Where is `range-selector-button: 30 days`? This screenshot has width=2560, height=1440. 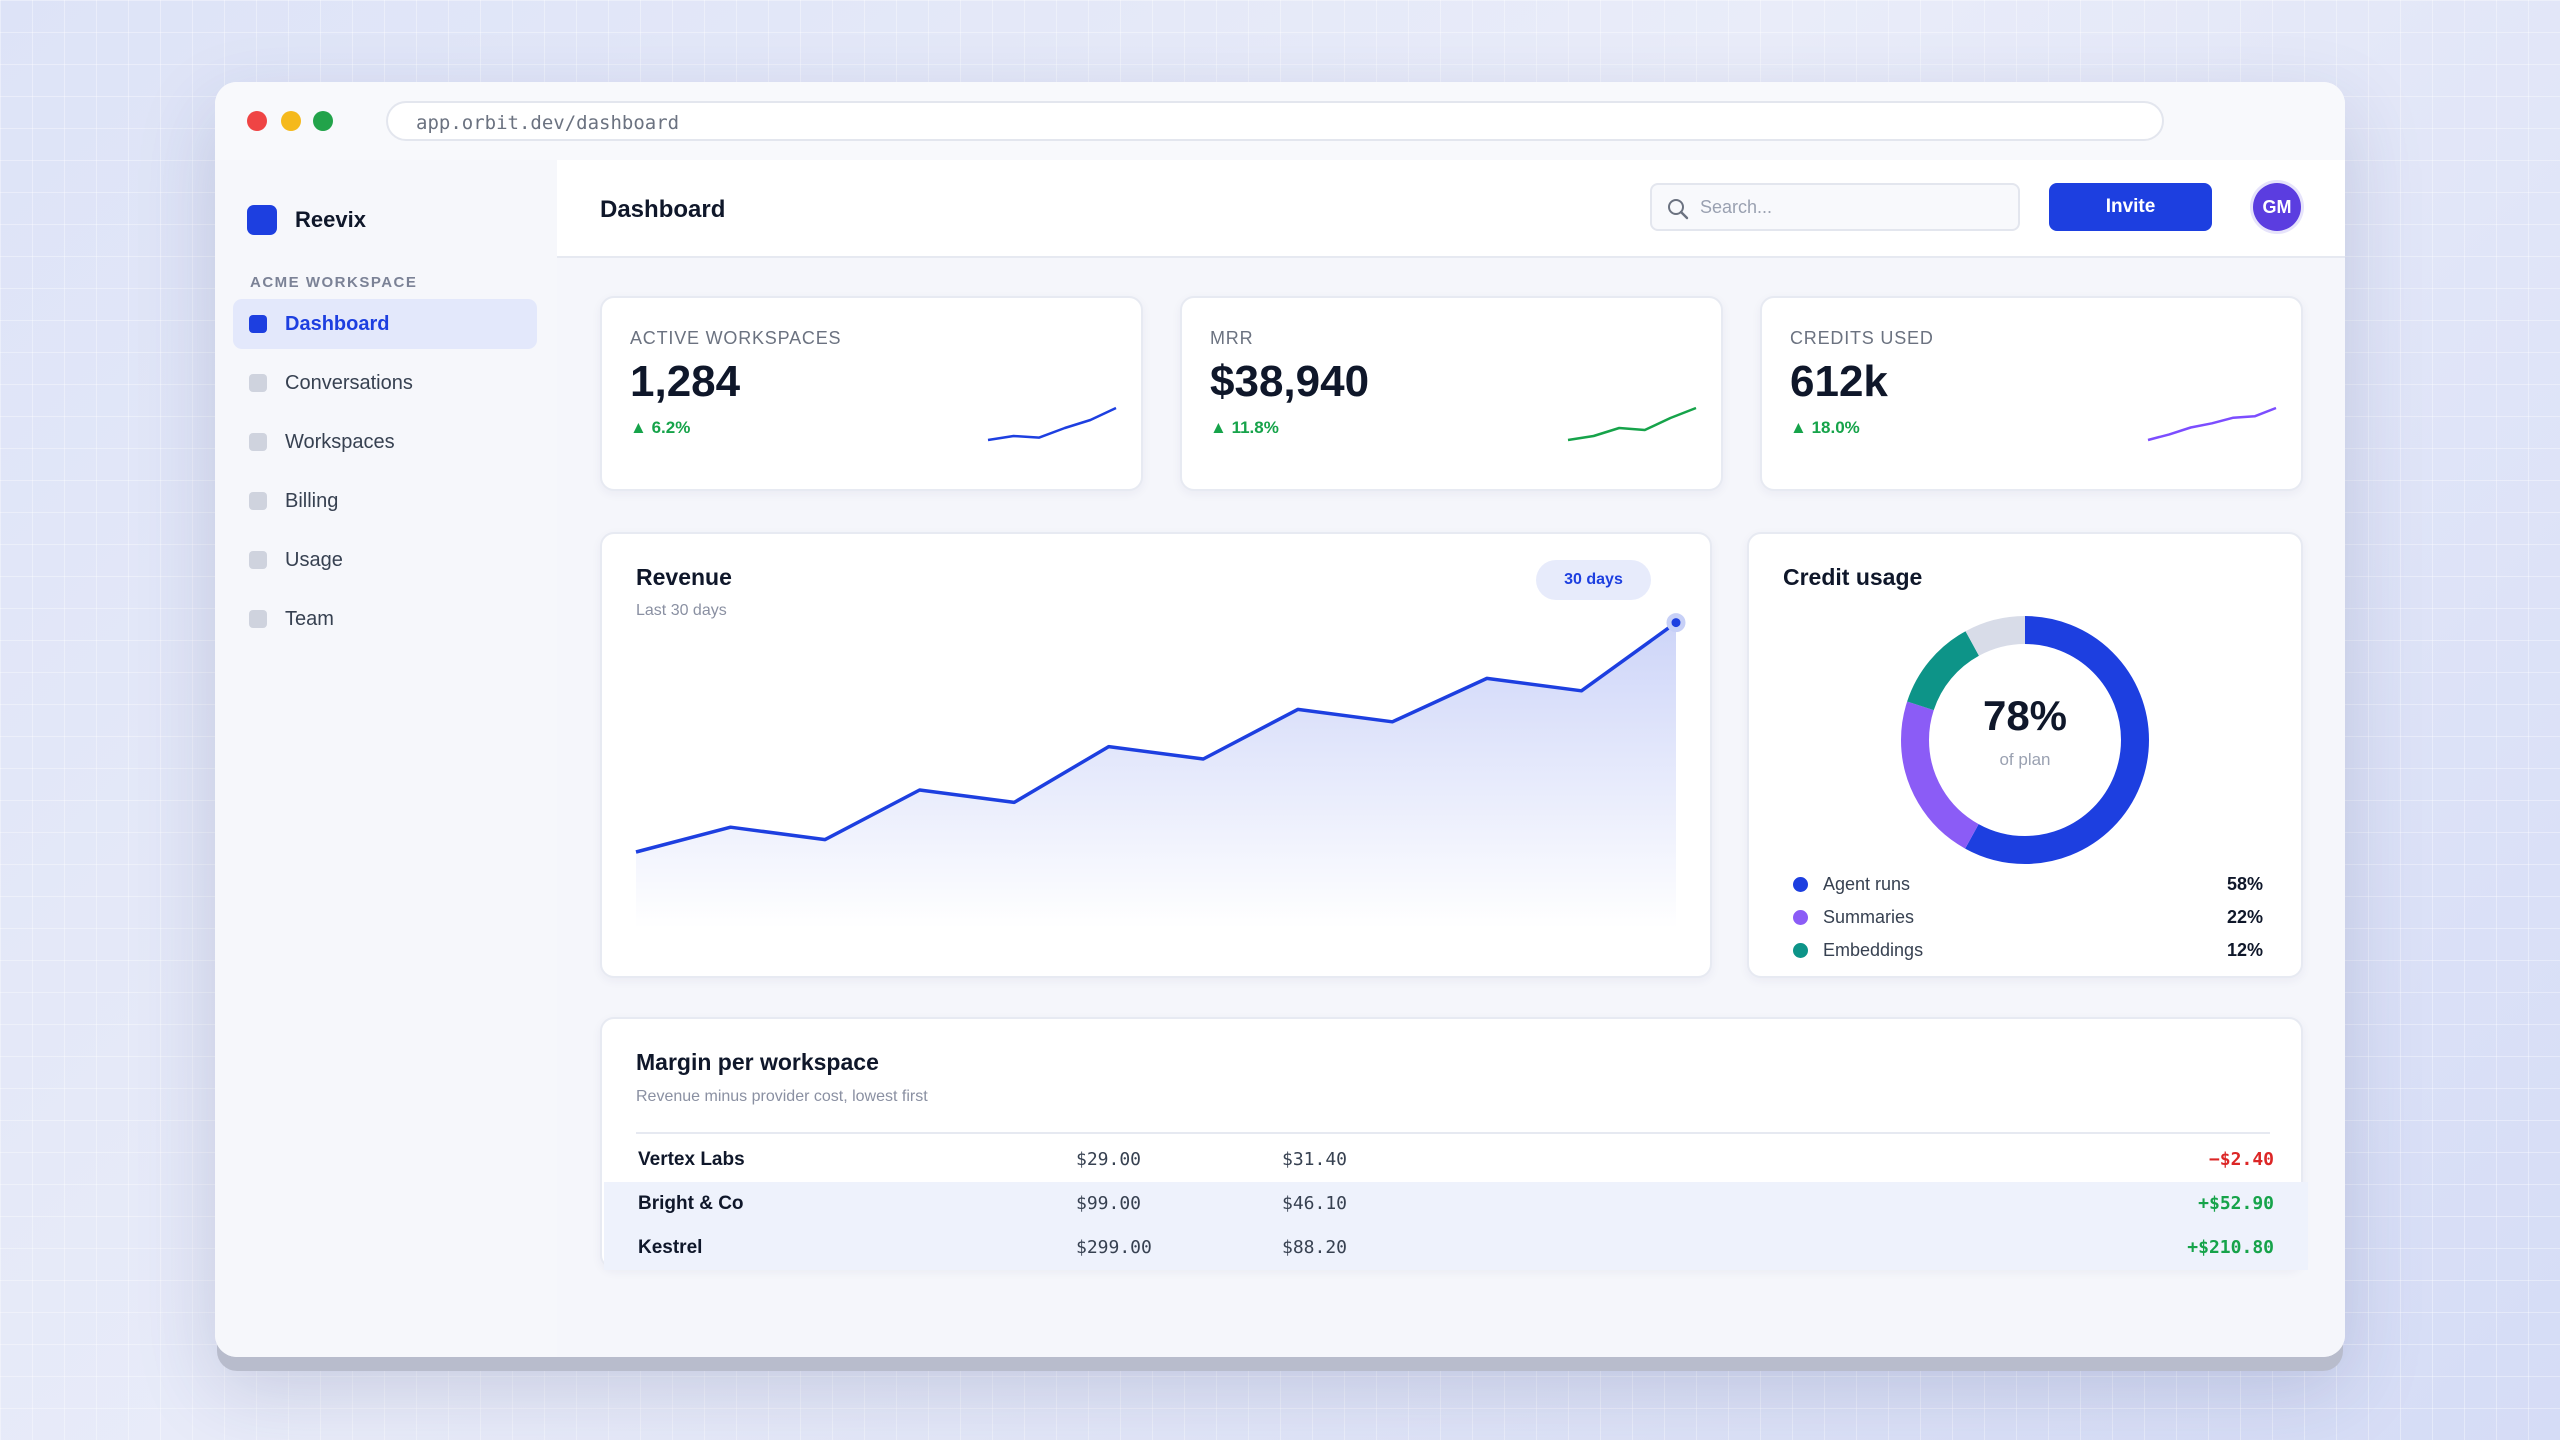 range-selector-button: 30 days is located at coordinates (1593, 580).